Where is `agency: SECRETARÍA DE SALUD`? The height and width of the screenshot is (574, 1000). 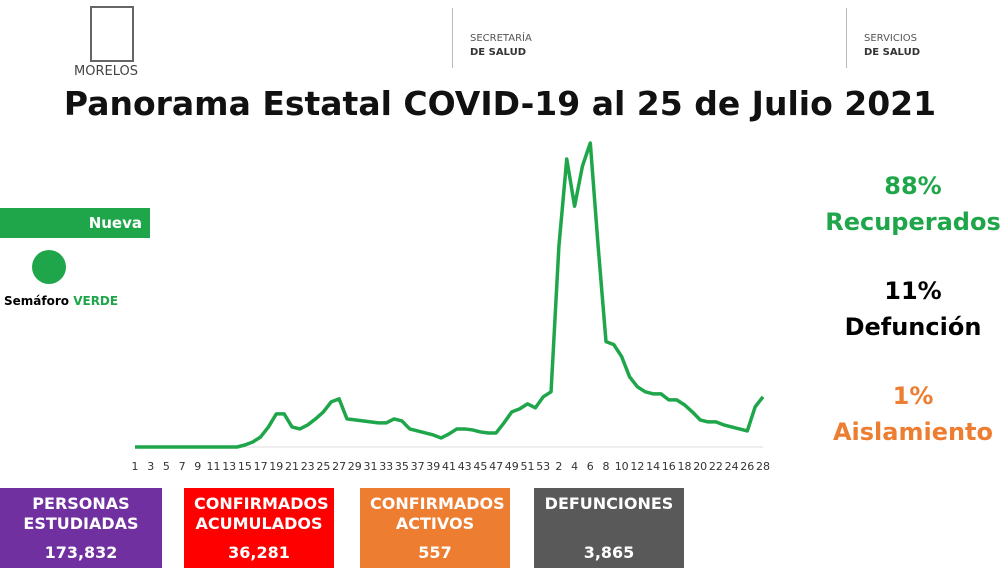
agency: SECRETARÍA DE SALUD is located at coordinates (501, 46).